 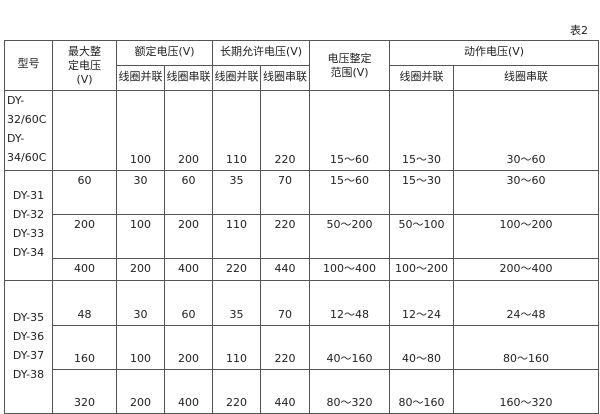 I want to click on header-model: 型号, so click(x=28, y=65).